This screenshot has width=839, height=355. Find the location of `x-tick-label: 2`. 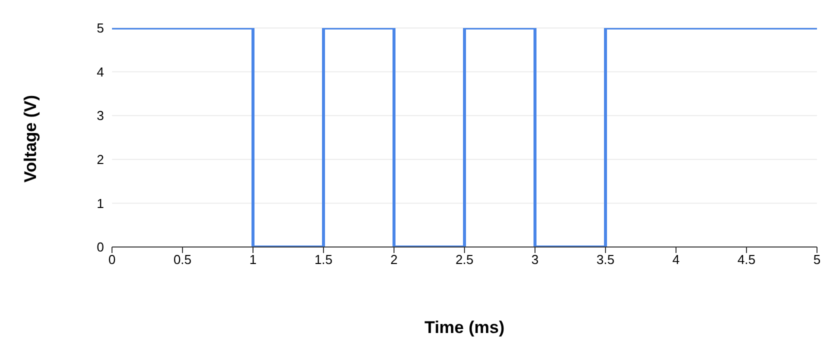

x-tick-label: 2 is located at coordinates (394, 260).